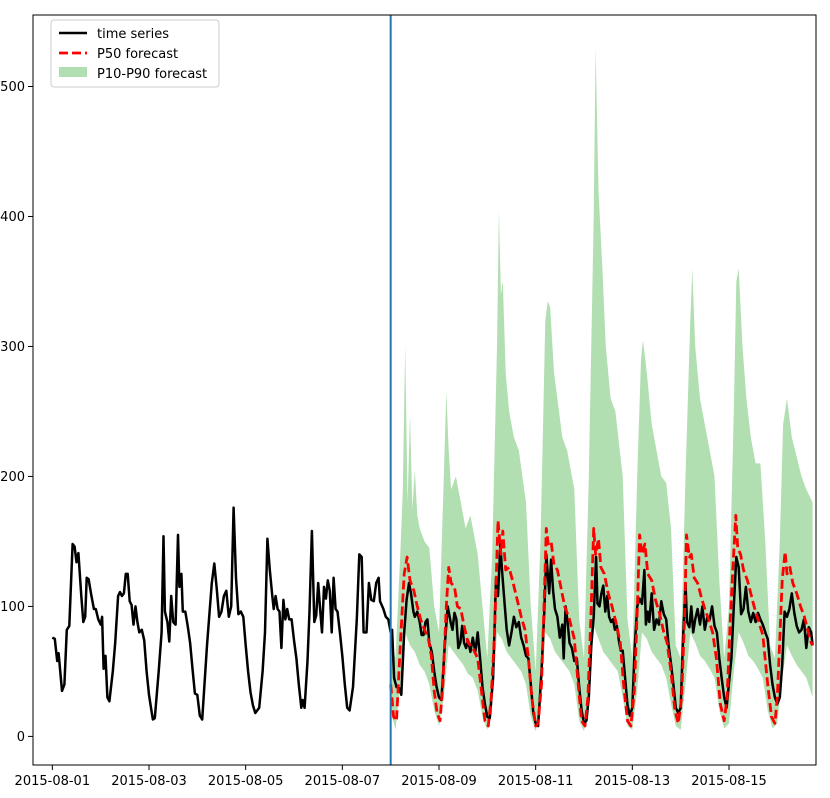  I want to click on legend-p10-p90-label: P10-P90 forecast, so click(152, 74).